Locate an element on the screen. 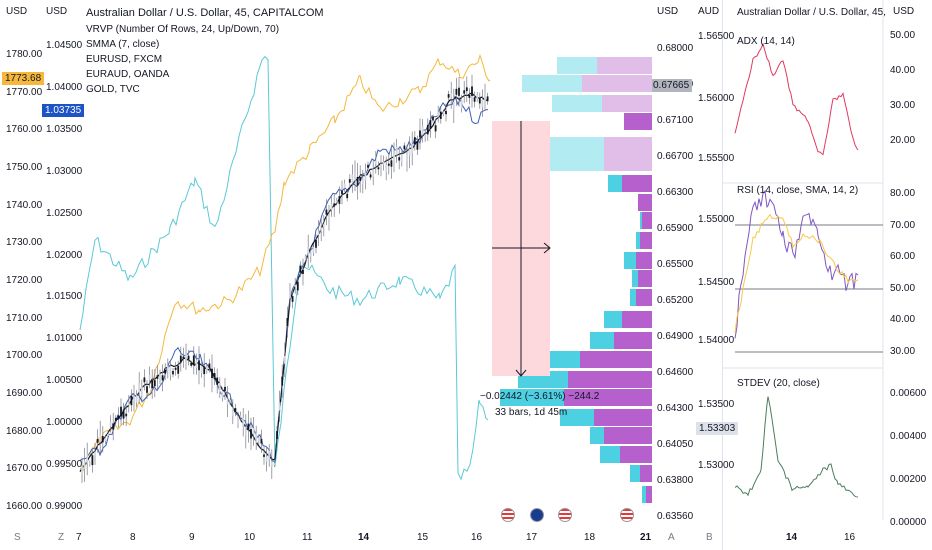 Image resolution: width=932 pixels, height=550 pixels. time-label: 17 is located at coordinates (532, 537).